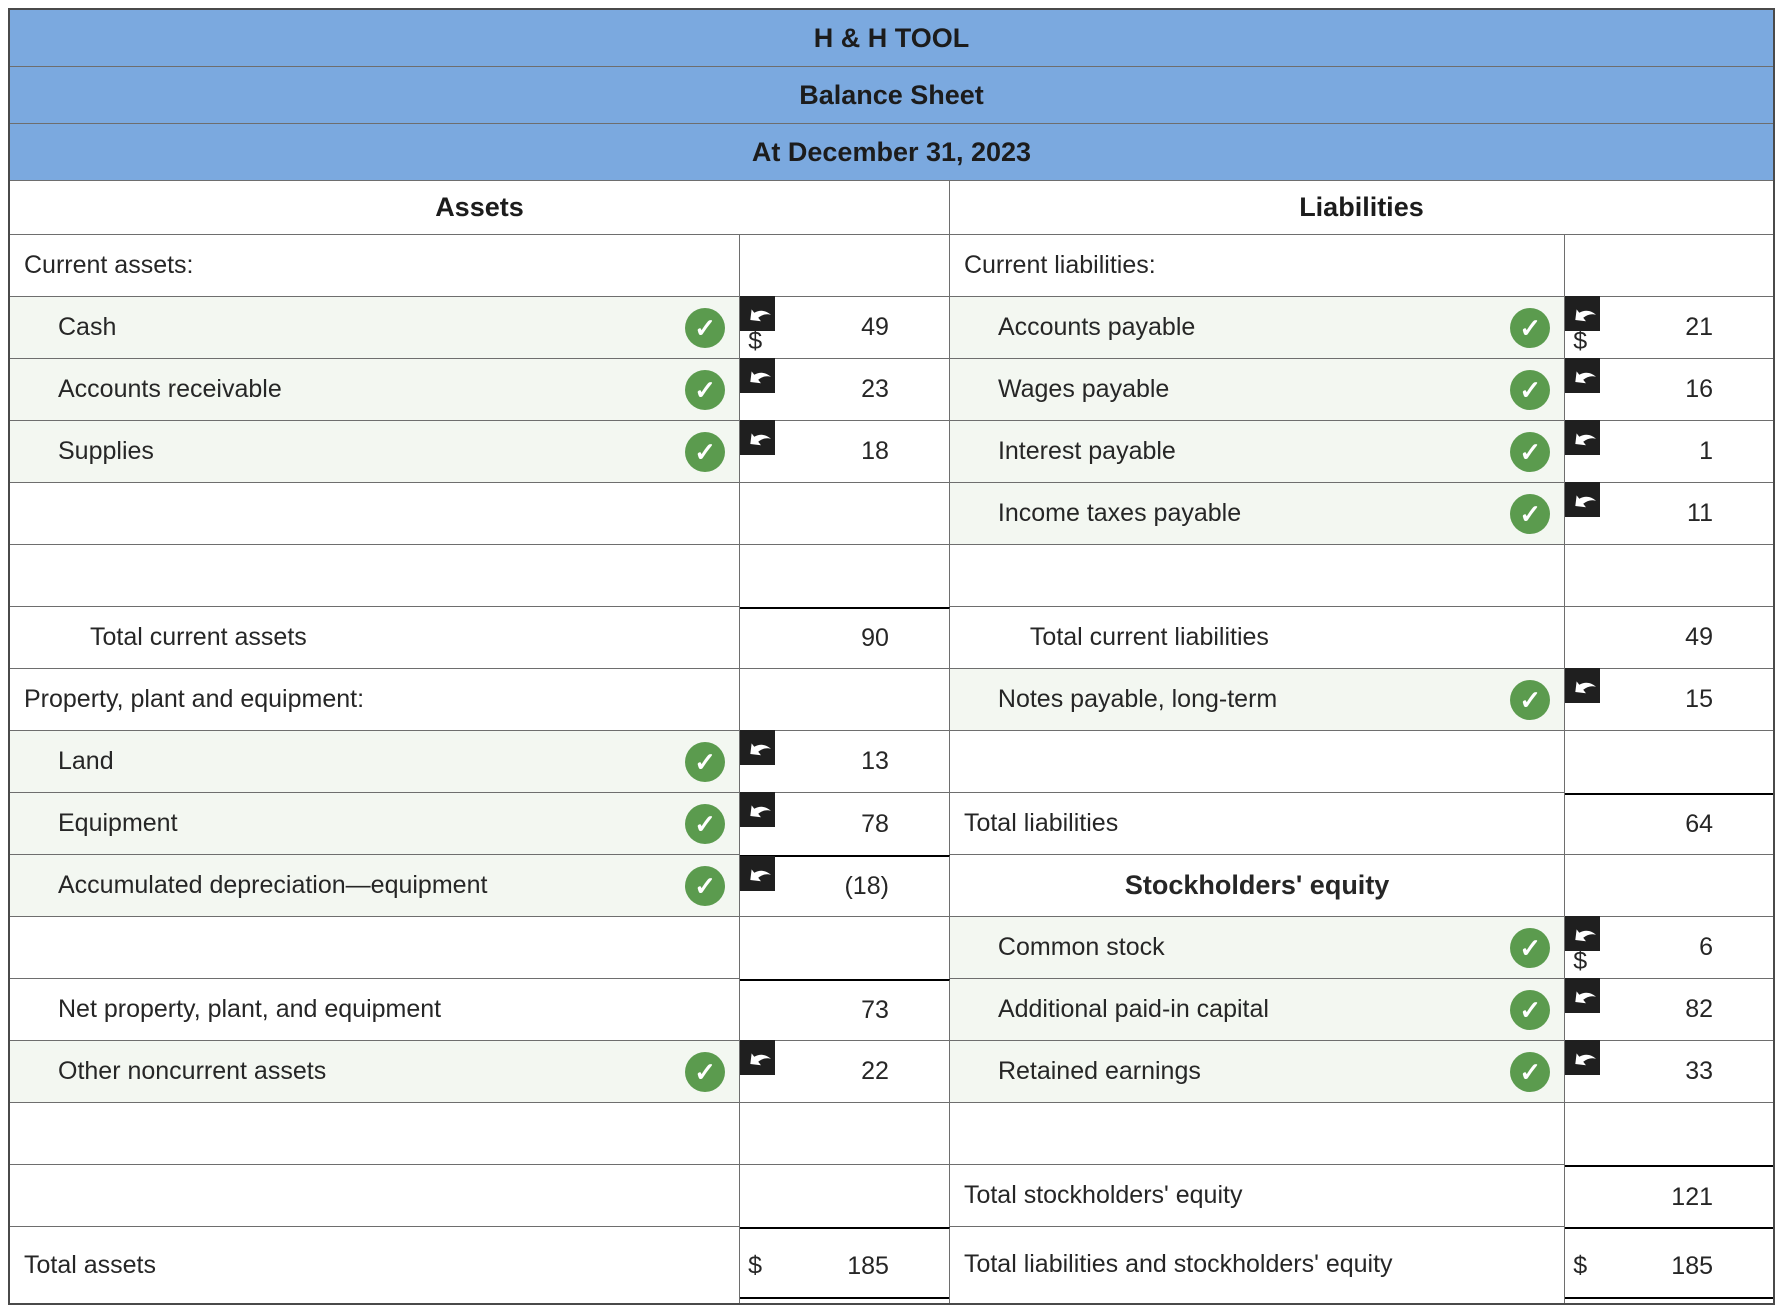 This screenshot has height=1310, width=1778. I want to click on statement-title: Balance Sheet, so click(891, 95).